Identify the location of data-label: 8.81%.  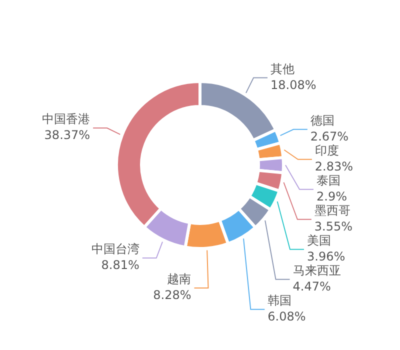
(120, 265).